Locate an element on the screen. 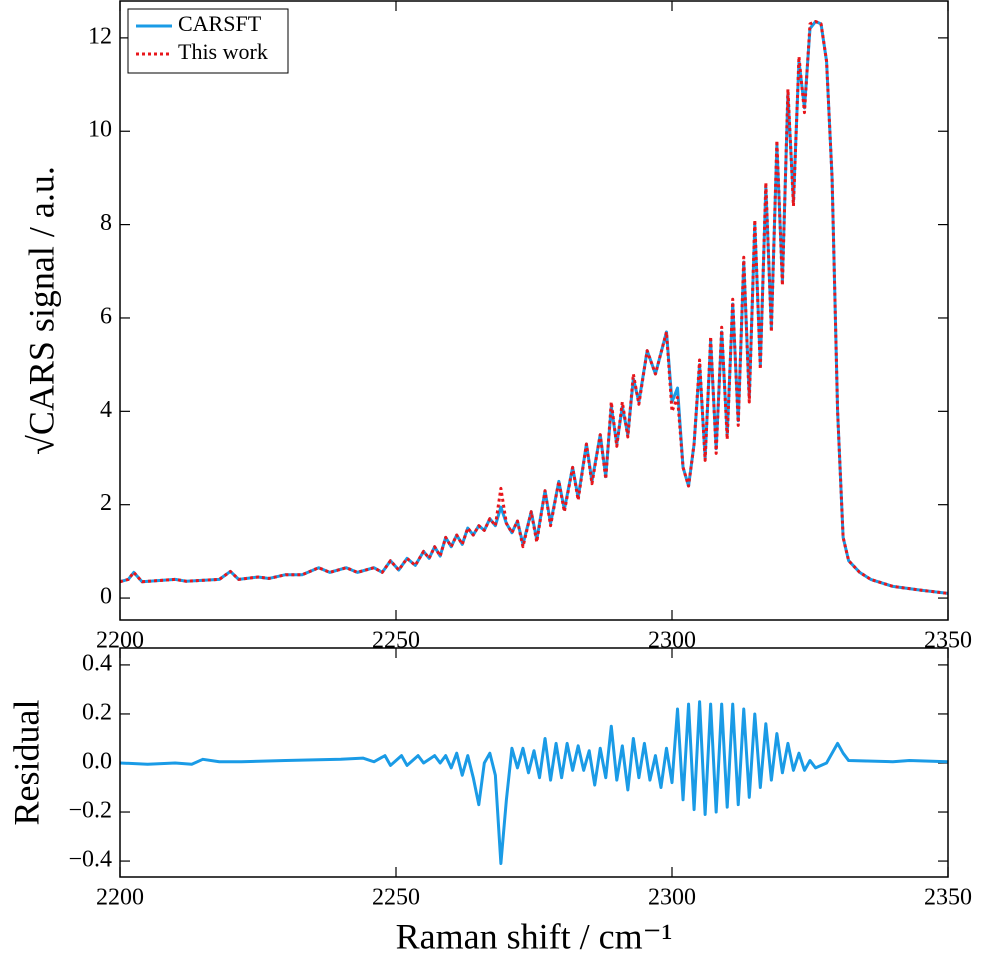 Image resolution: width=981 pixels, height=969 pixels. y-tick-label: 0.0 is located at coordinates (97, 761).